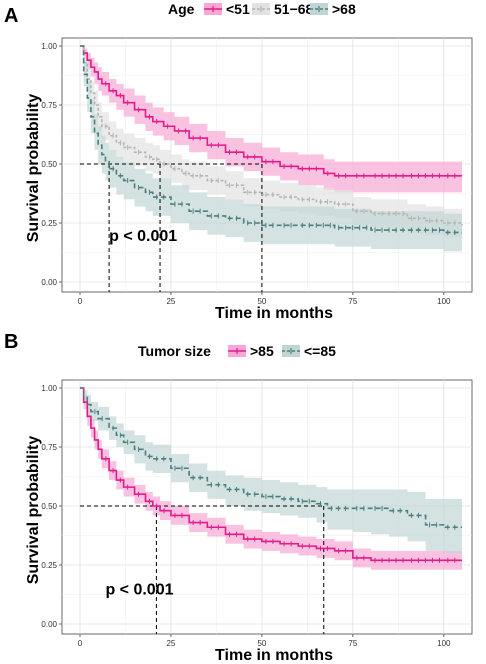 Image resolution: width=486 pixels, height=664 pixels. I want to click on legend-title-b: Tumor size, so click(174, 351).